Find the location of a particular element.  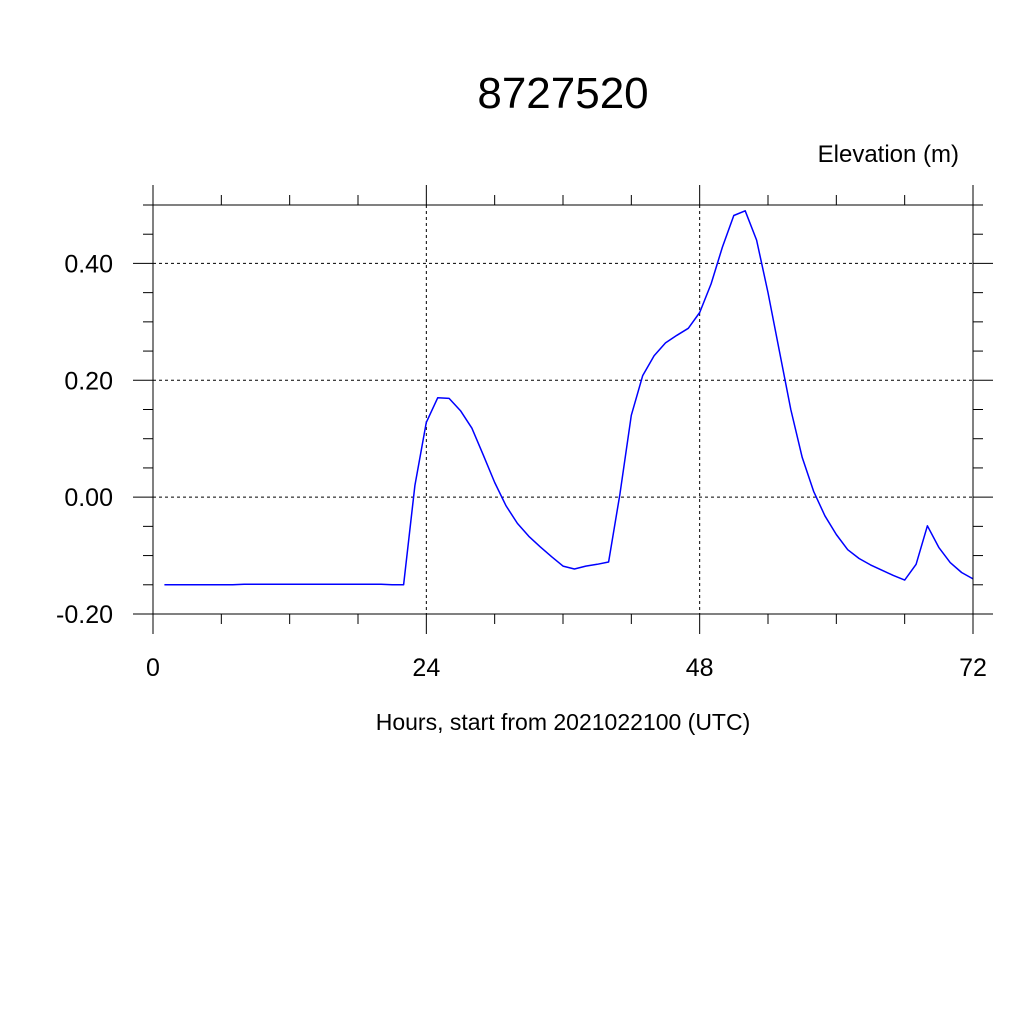

x-tick-label: 72 is located at coordinates (973, 668).